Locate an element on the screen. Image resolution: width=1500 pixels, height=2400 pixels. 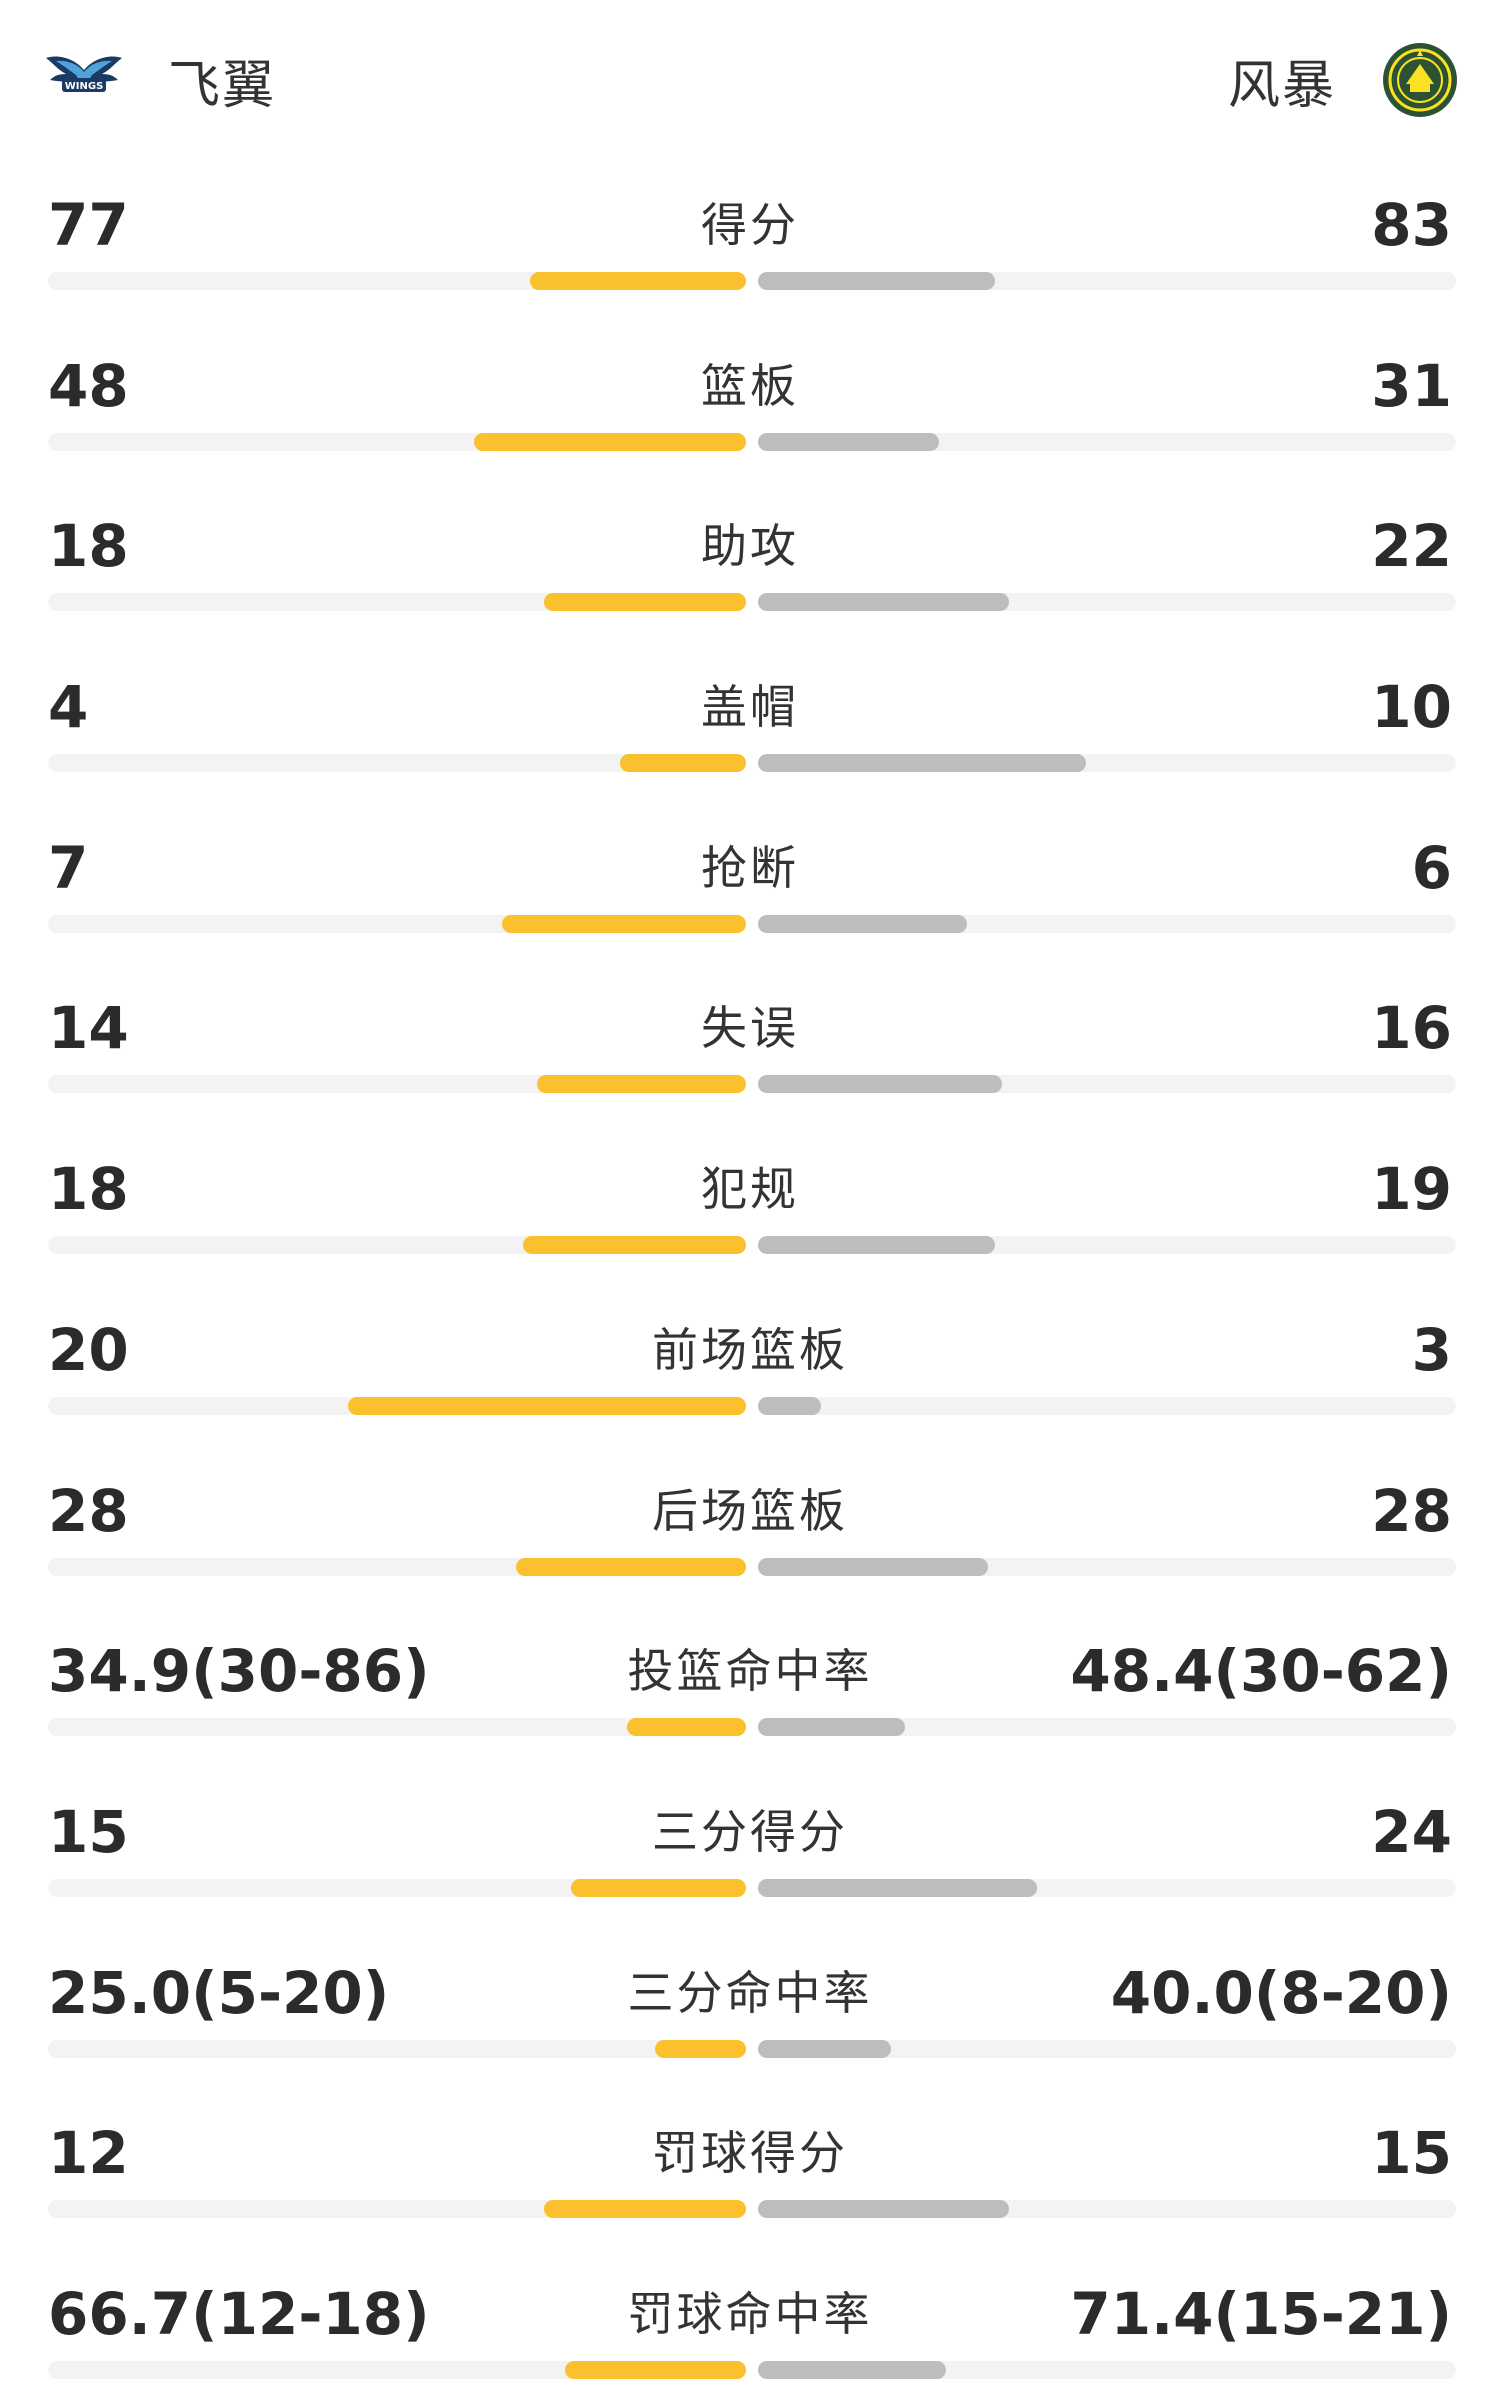
stat-label: 篮板 is located at coordinates (750, 385).